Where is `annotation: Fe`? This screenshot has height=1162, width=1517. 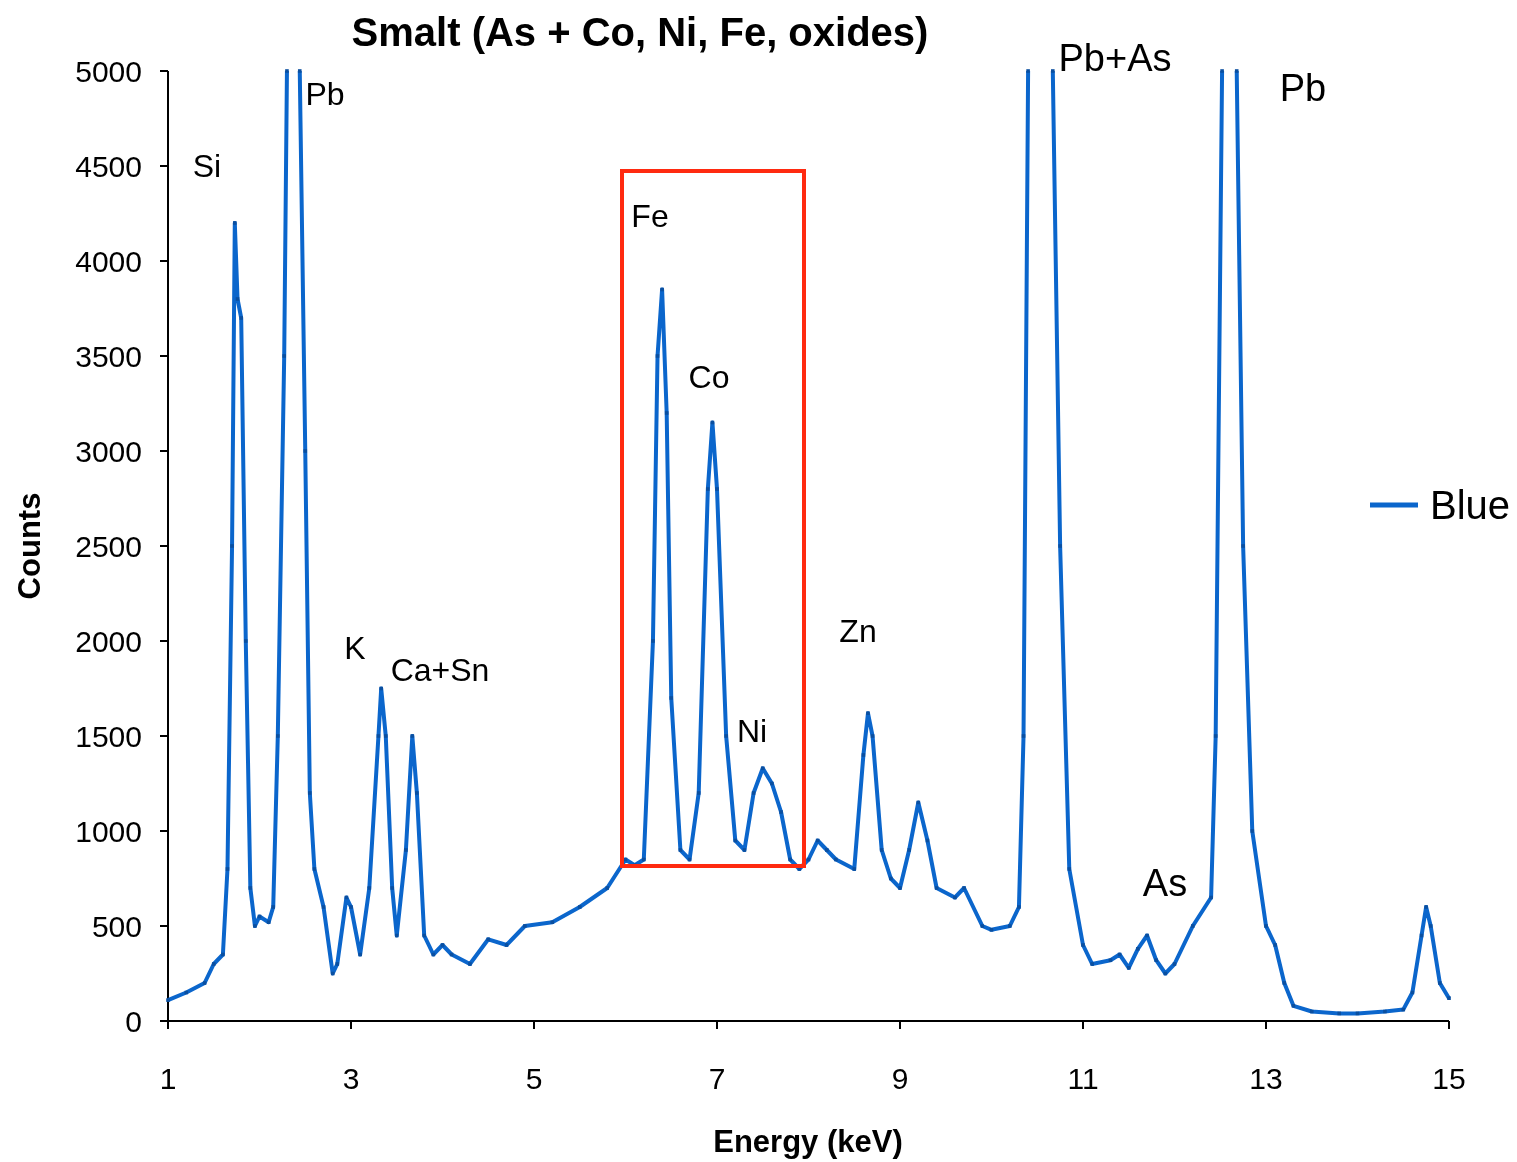 annotation: Fe is located at coordinates (650, 216).